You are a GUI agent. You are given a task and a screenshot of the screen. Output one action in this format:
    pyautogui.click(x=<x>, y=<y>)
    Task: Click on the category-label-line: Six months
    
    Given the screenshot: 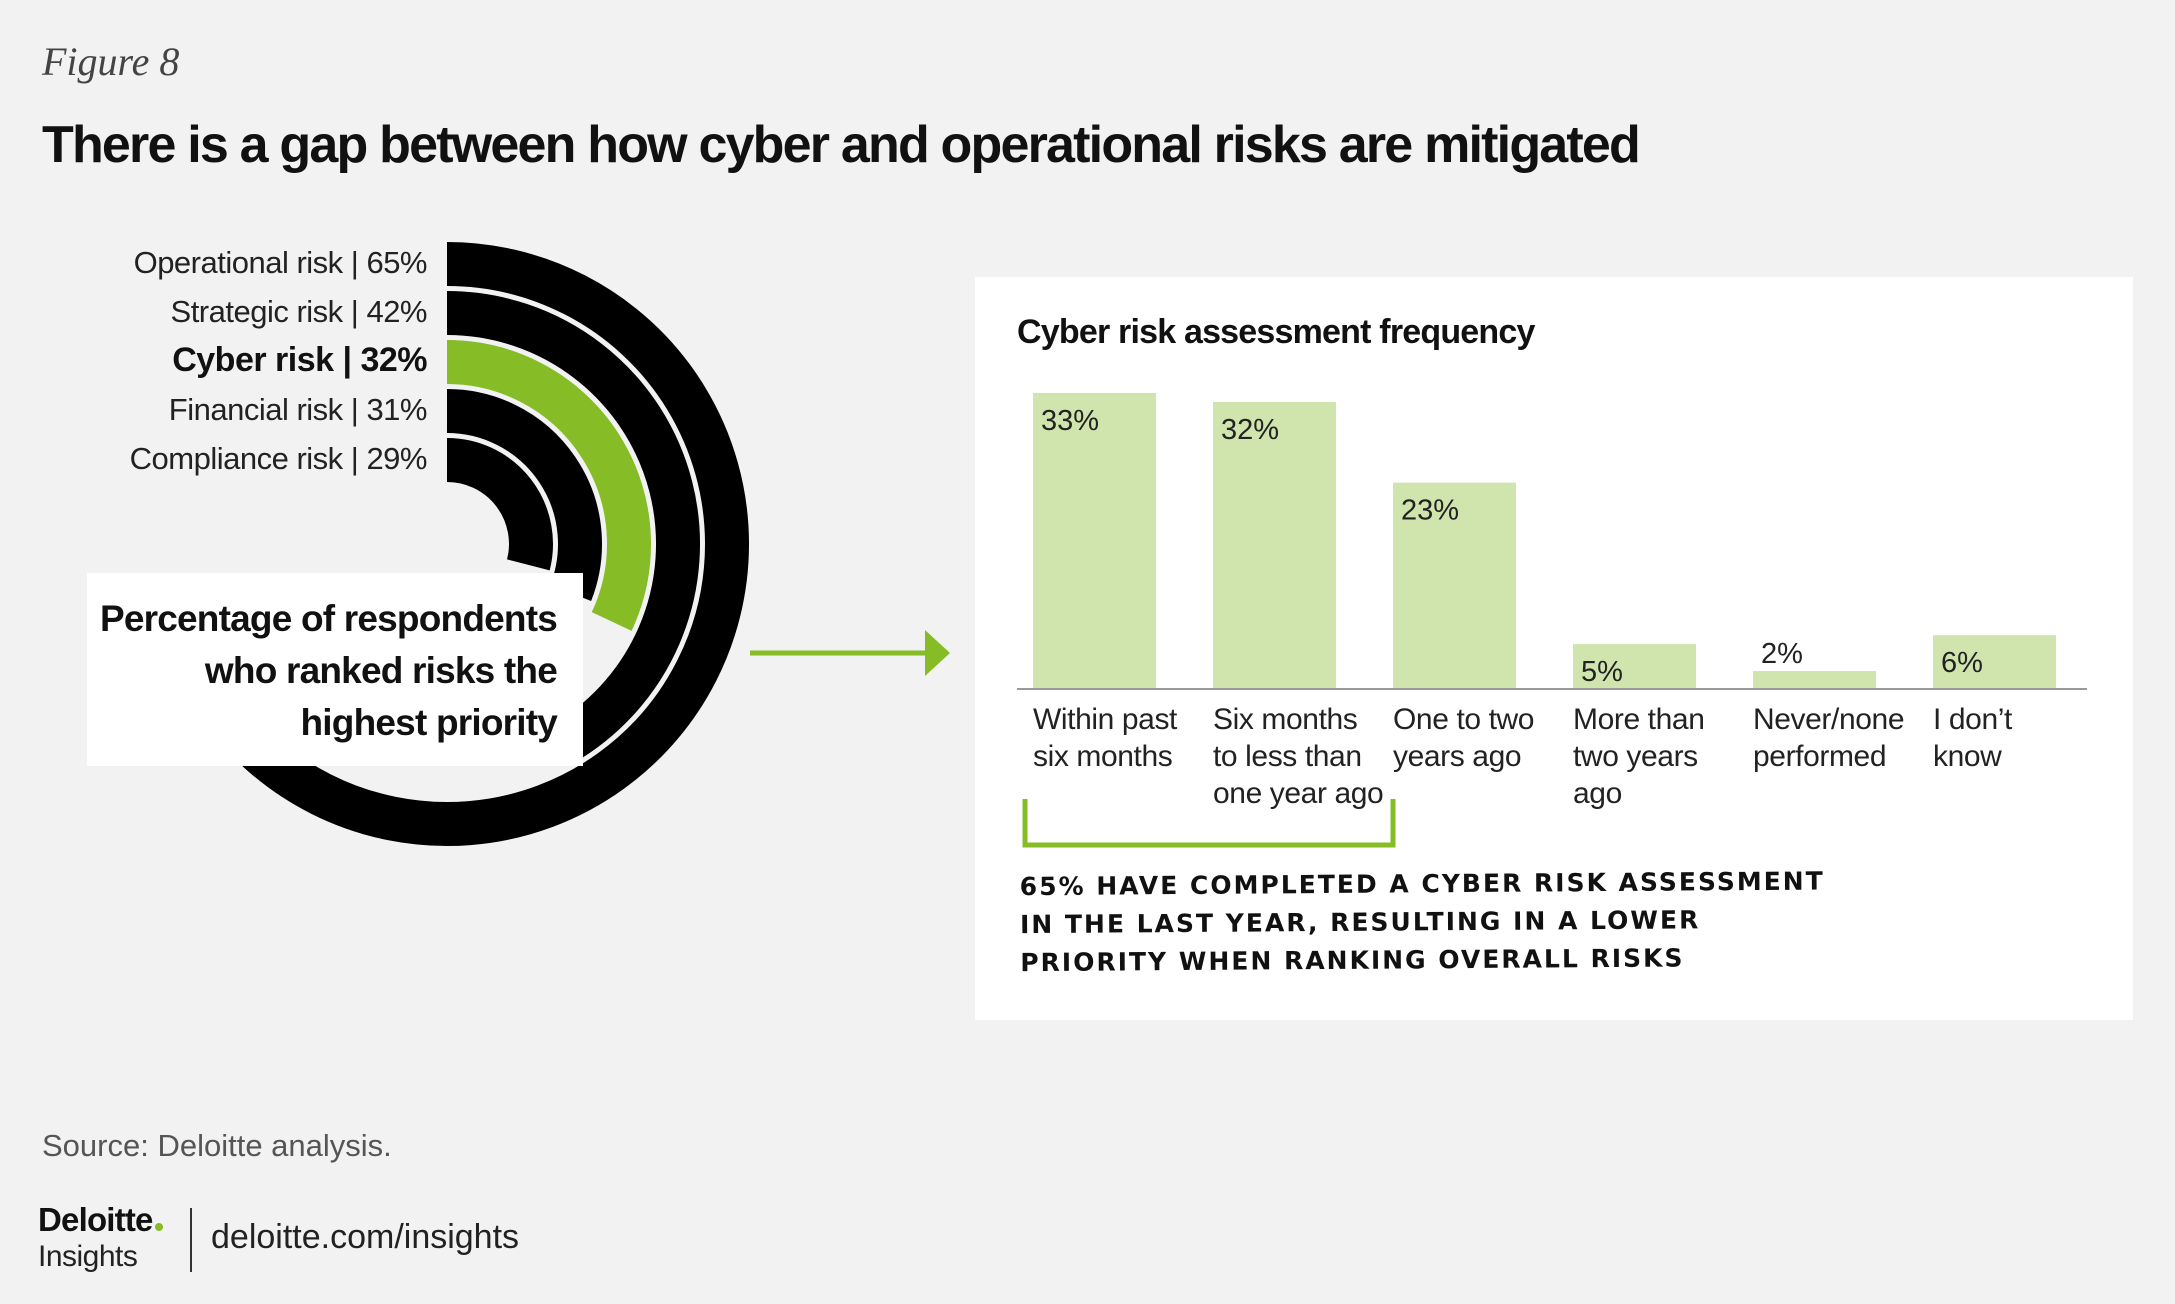 What is the action you would take?
    pyautogui.click(x=1285, y=719)
    